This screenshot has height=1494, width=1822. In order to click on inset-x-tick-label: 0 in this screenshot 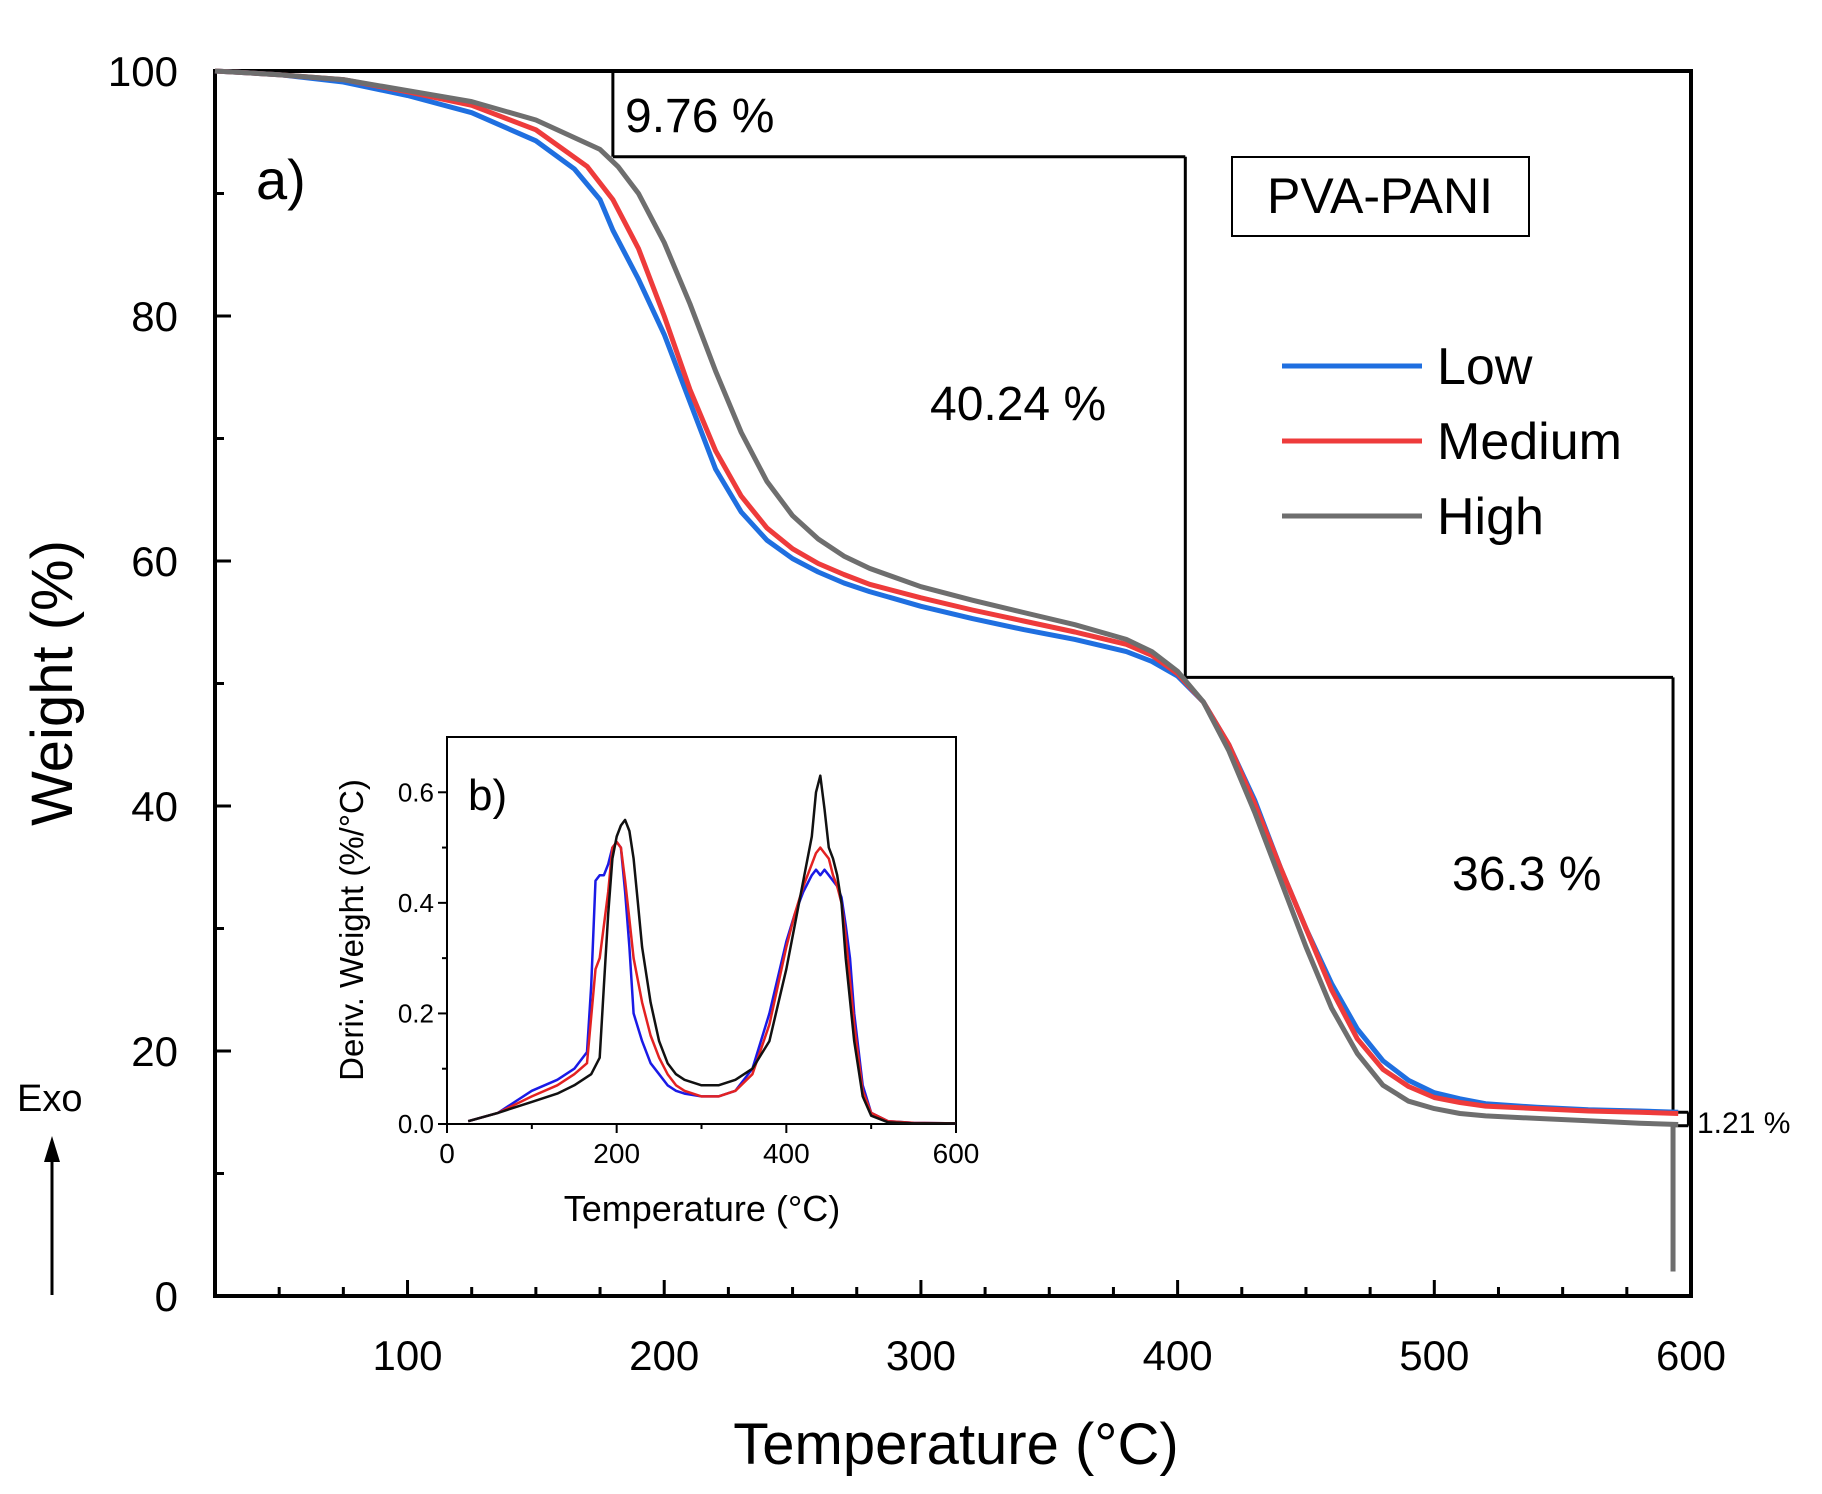, I will do `click(447, 1153)`.